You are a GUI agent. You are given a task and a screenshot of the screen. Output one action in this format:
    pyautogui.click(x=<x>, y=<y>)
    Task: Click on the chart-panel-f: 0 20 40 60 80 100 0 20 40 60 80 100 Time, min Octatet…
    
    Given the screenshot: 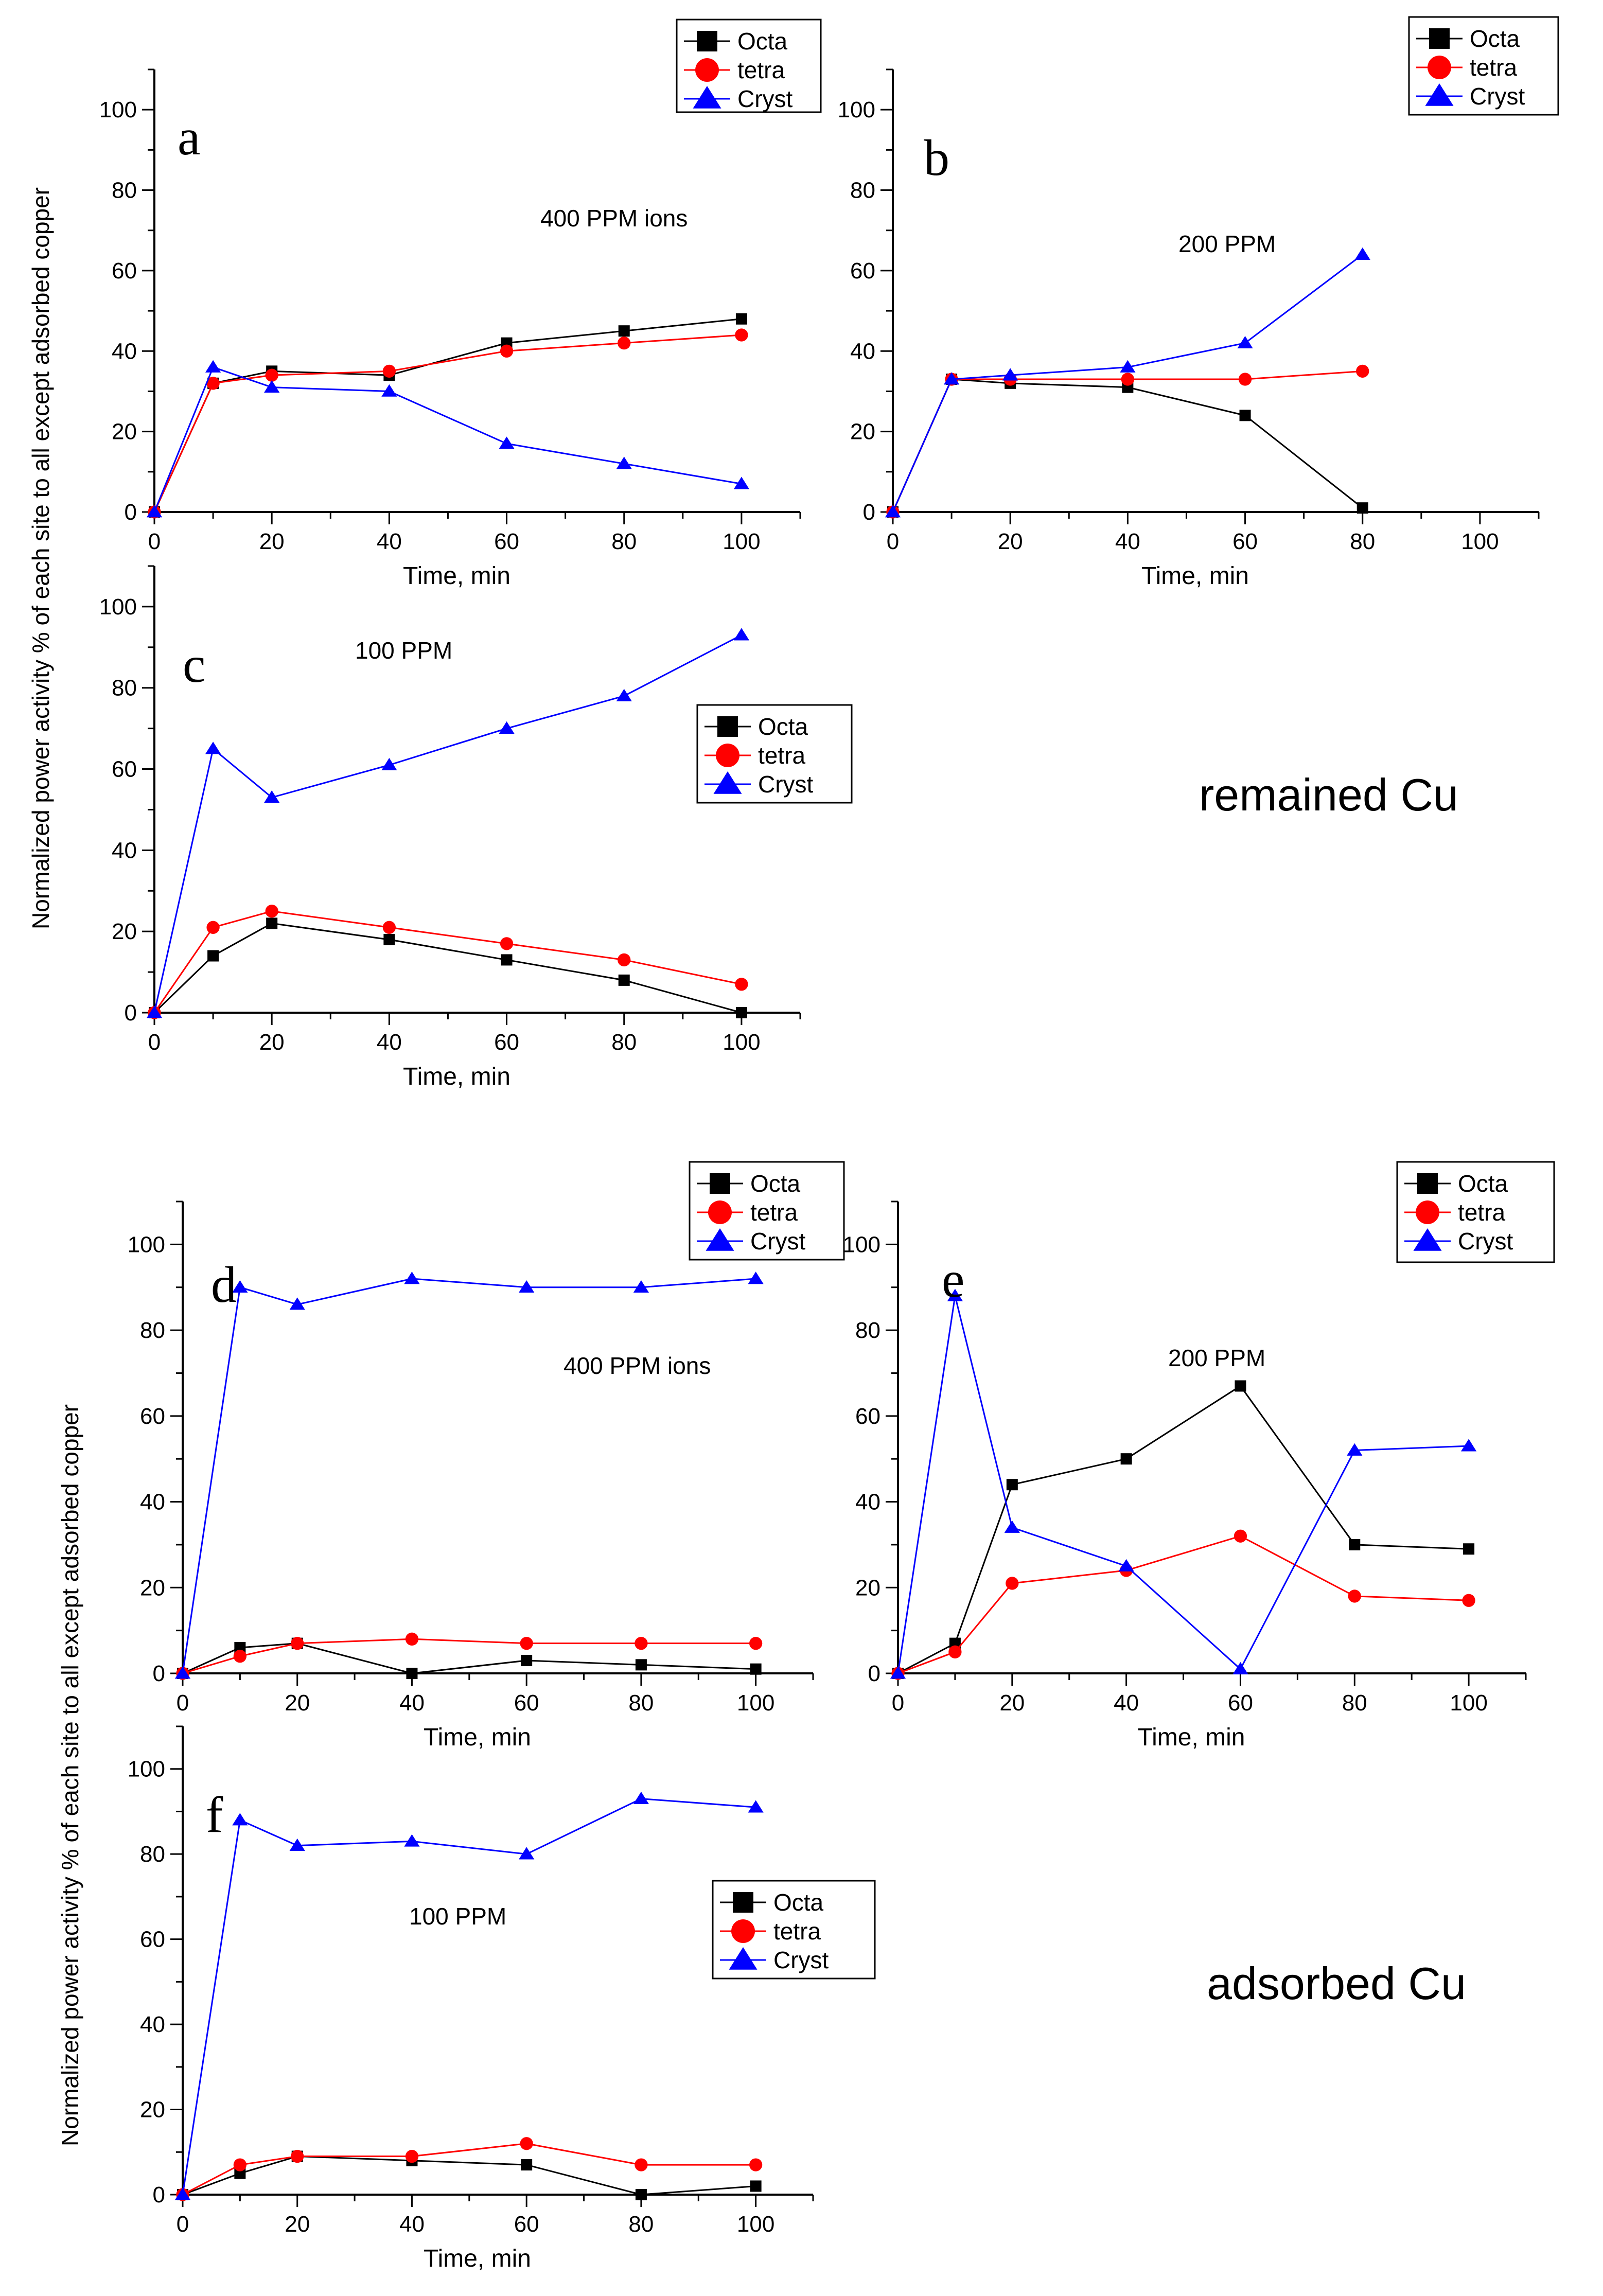 What is the action you would take?
    pyautogui.click(x=502, y=1998)
    